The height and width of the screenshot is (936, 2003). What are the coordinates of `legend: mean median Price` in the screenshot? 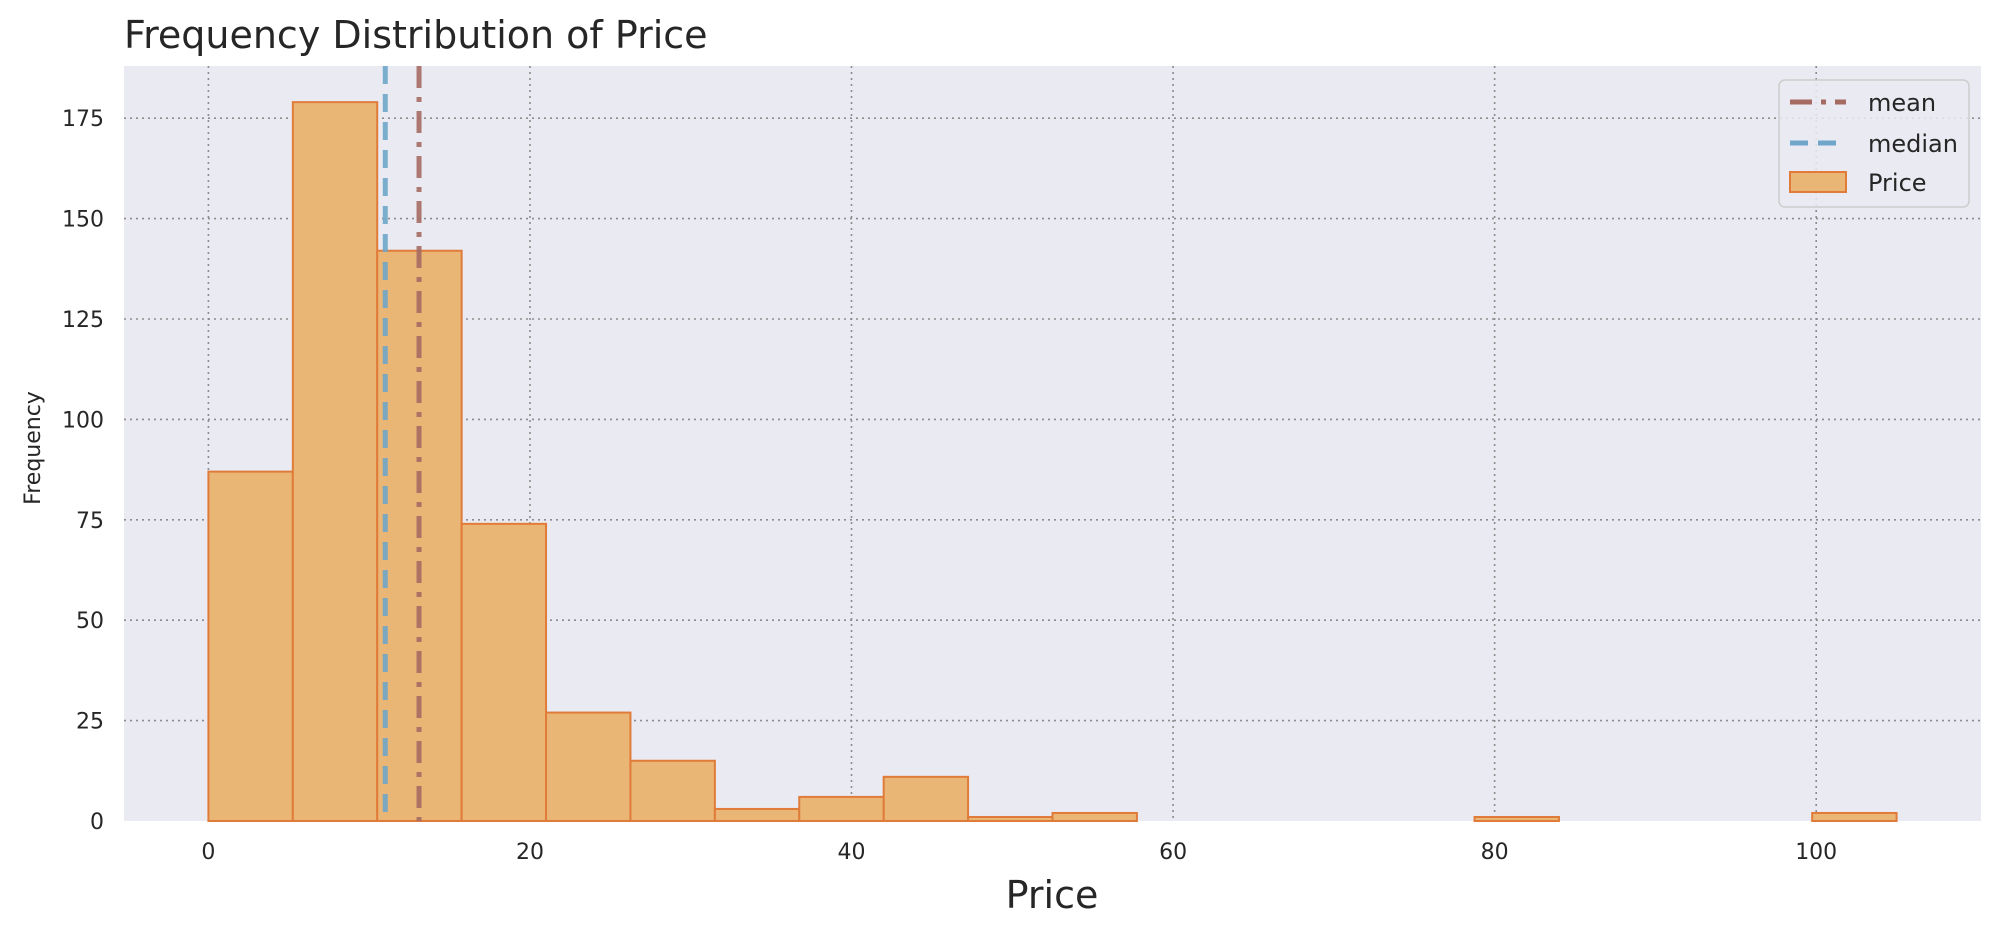 It's located at (1874, 143).